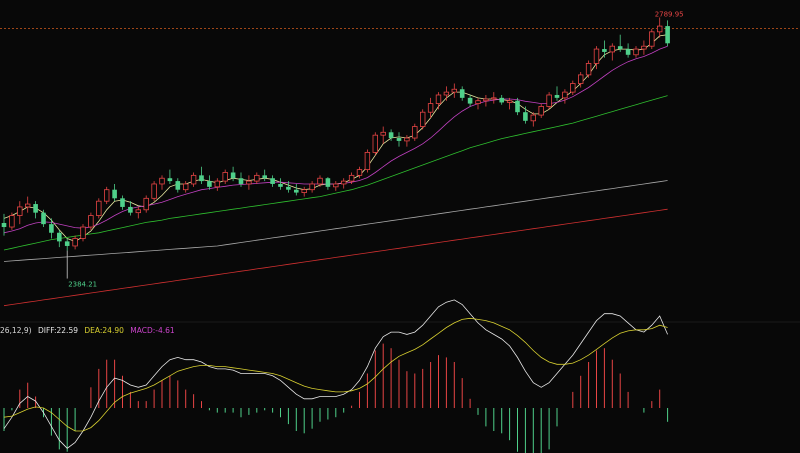  I want to click on macd-diff-label: DIFF:22.59, so click(57, 330).